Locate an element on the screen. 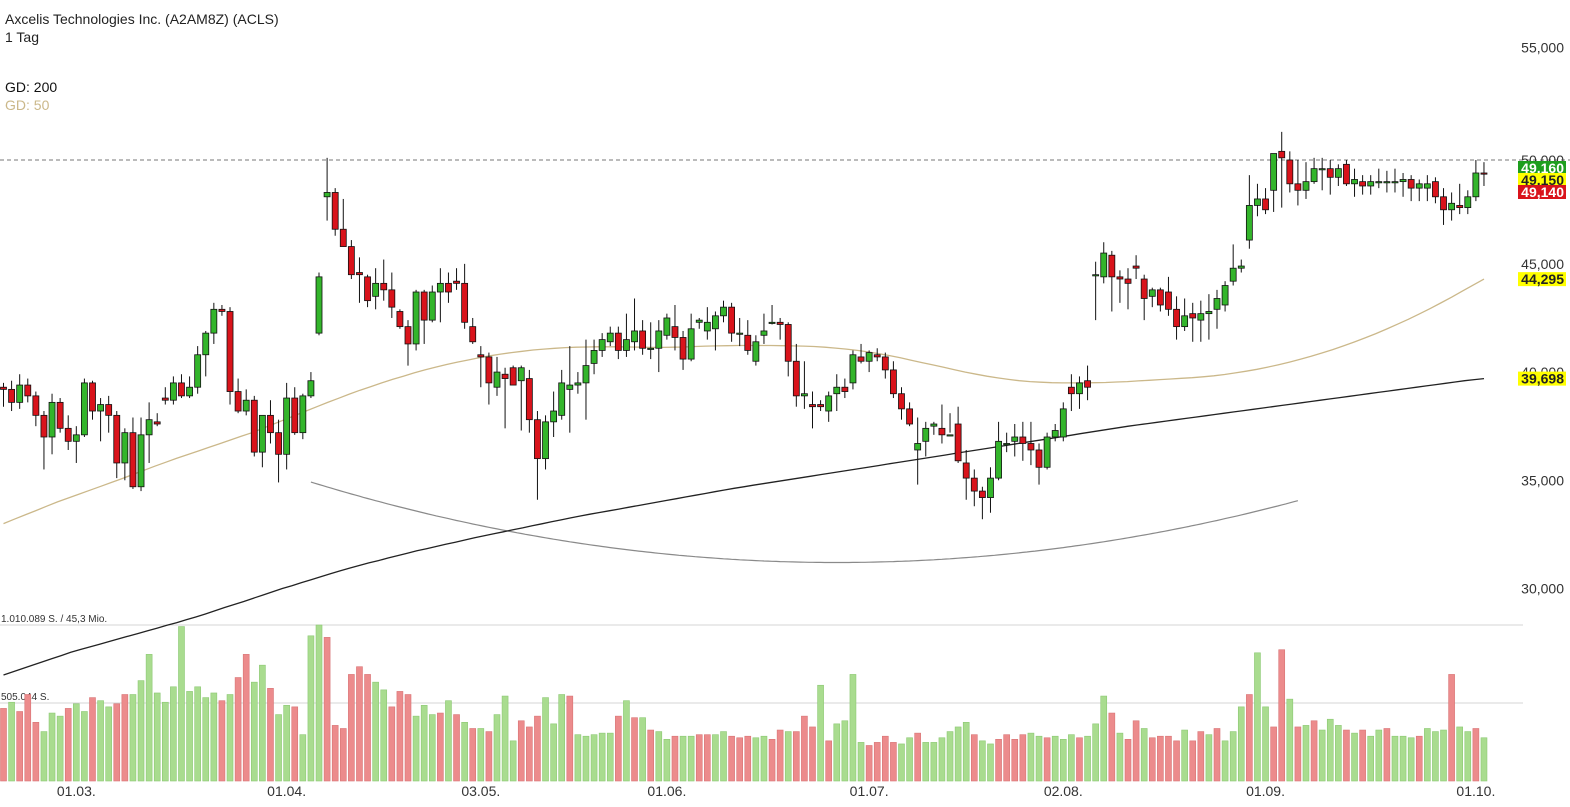 The image size is (1570, 807). x-tick-label: 02.08. is located at coordinates (1063, 791).